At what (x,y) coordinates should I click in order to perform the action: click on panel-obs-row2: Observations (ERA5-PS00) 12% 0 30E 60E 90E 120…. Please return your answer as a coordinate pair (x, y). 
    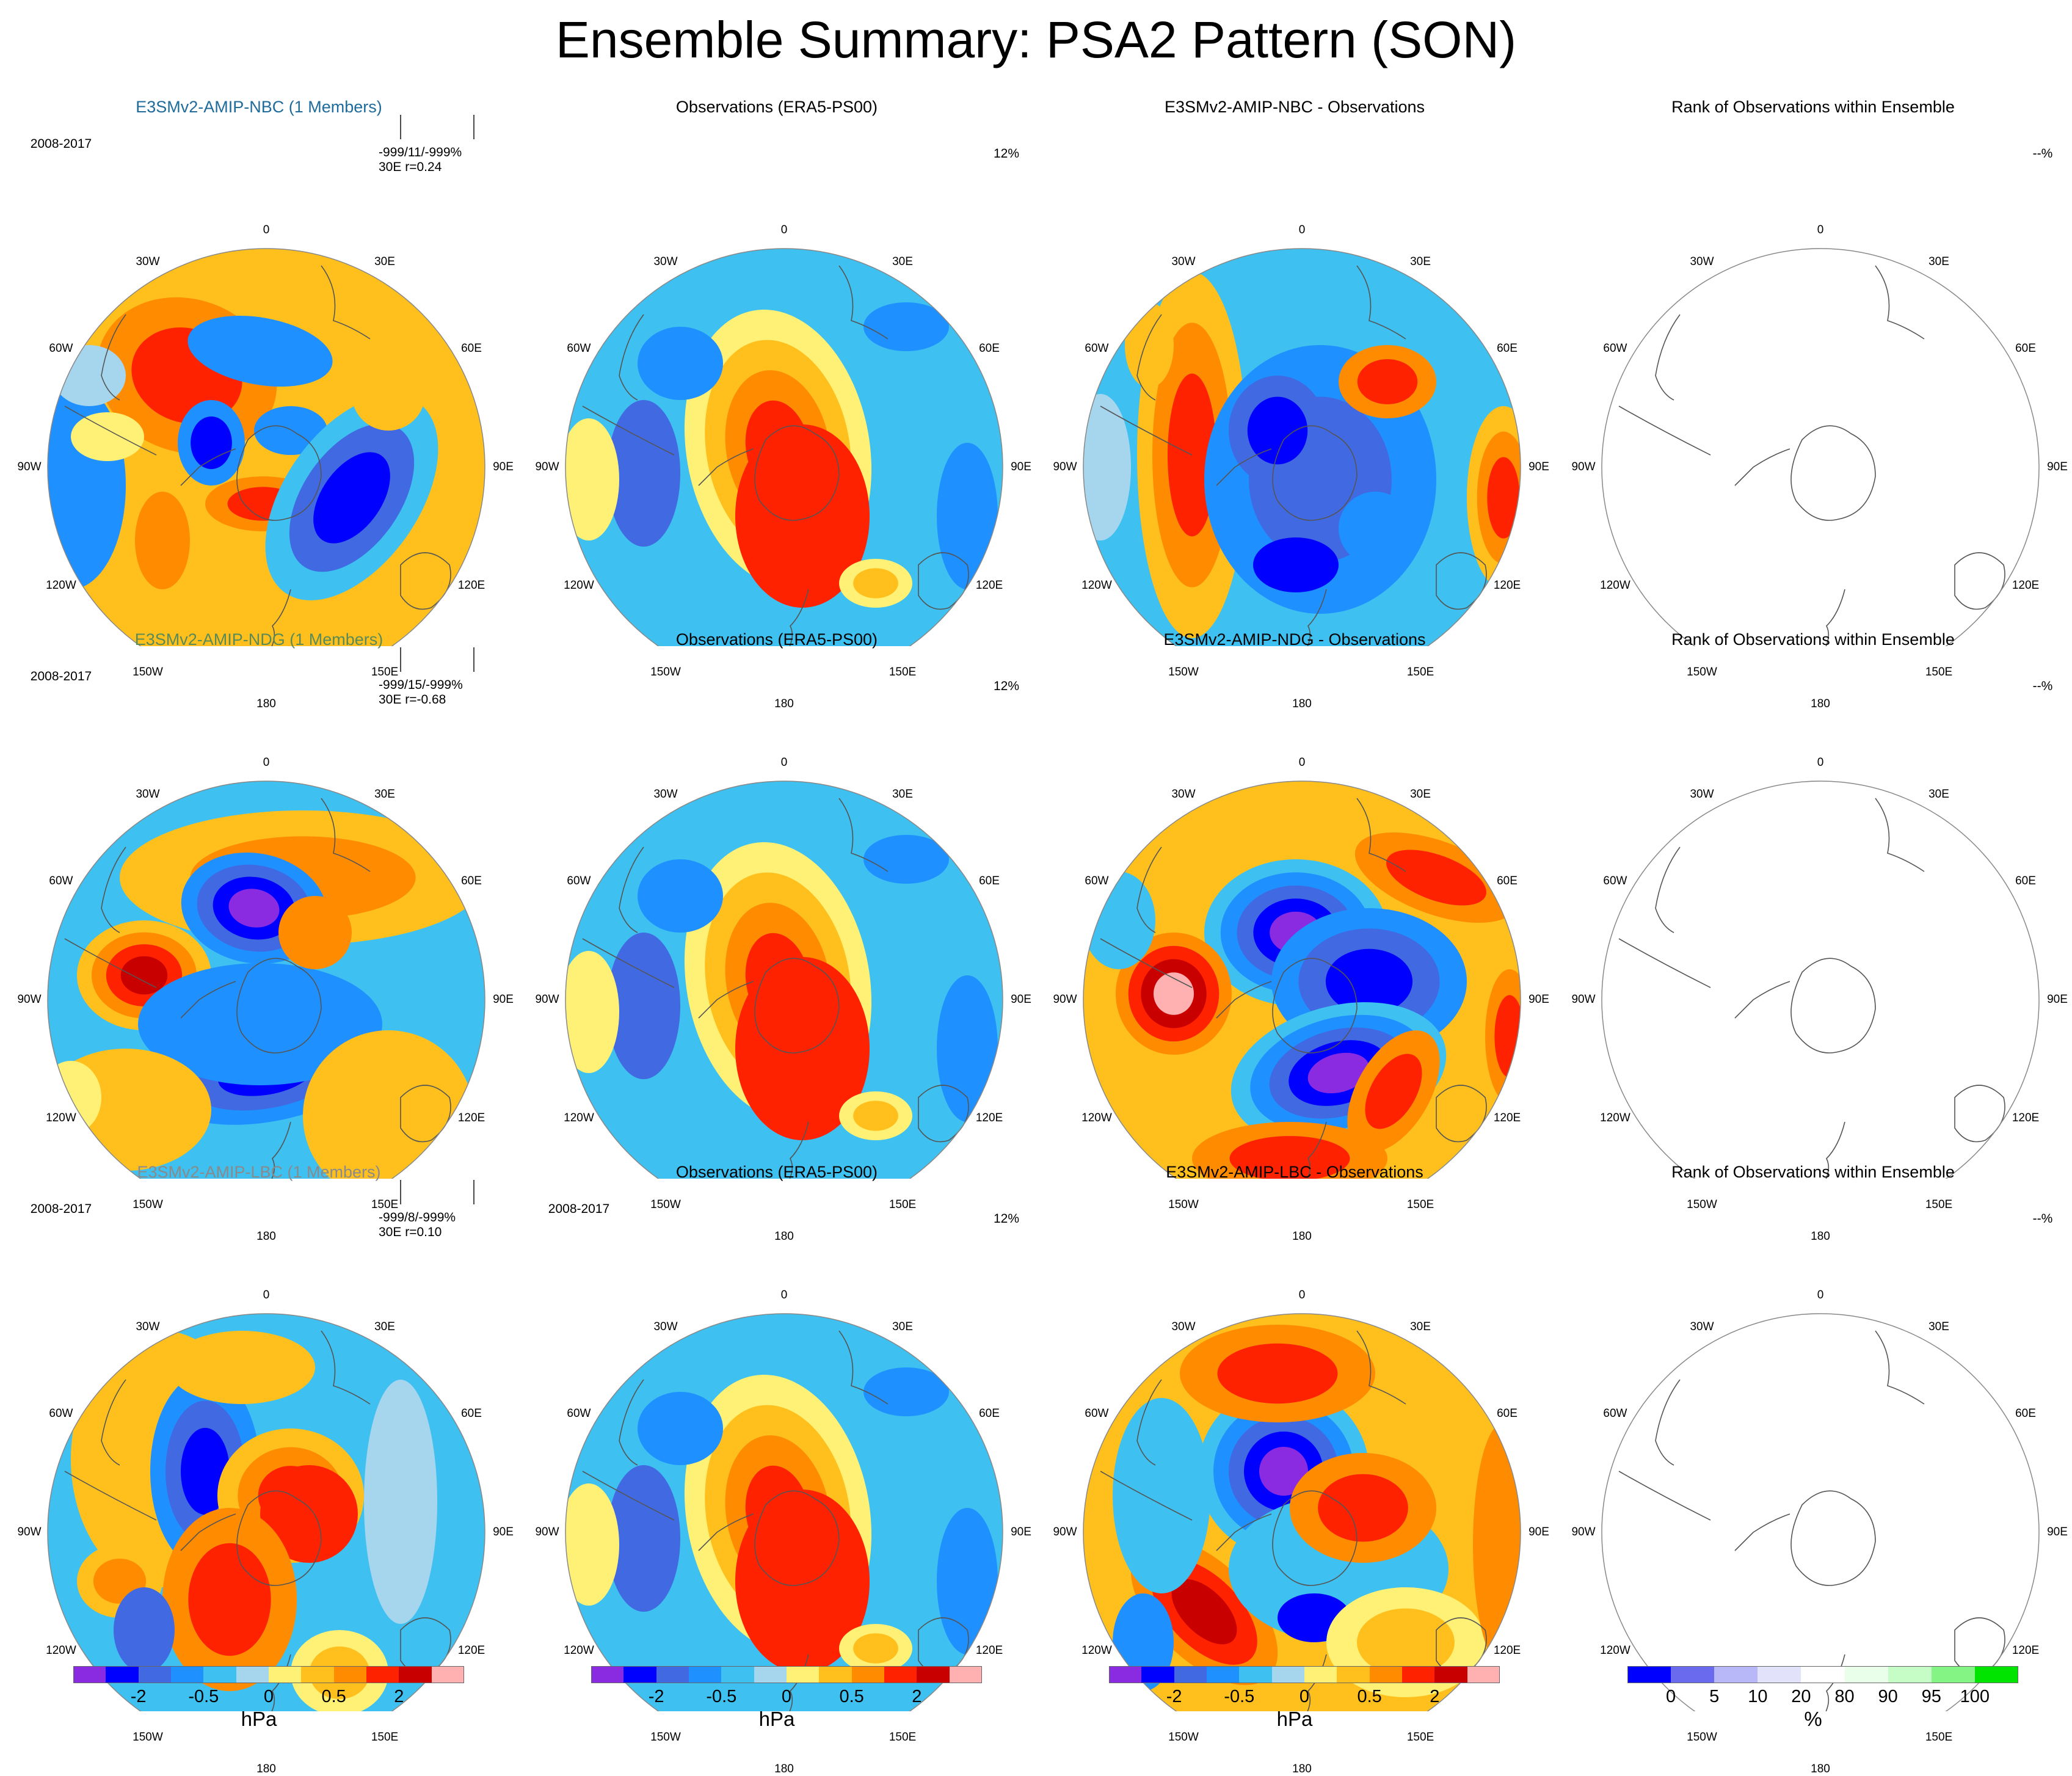
    Looking at the image, I should click on (777, 936).